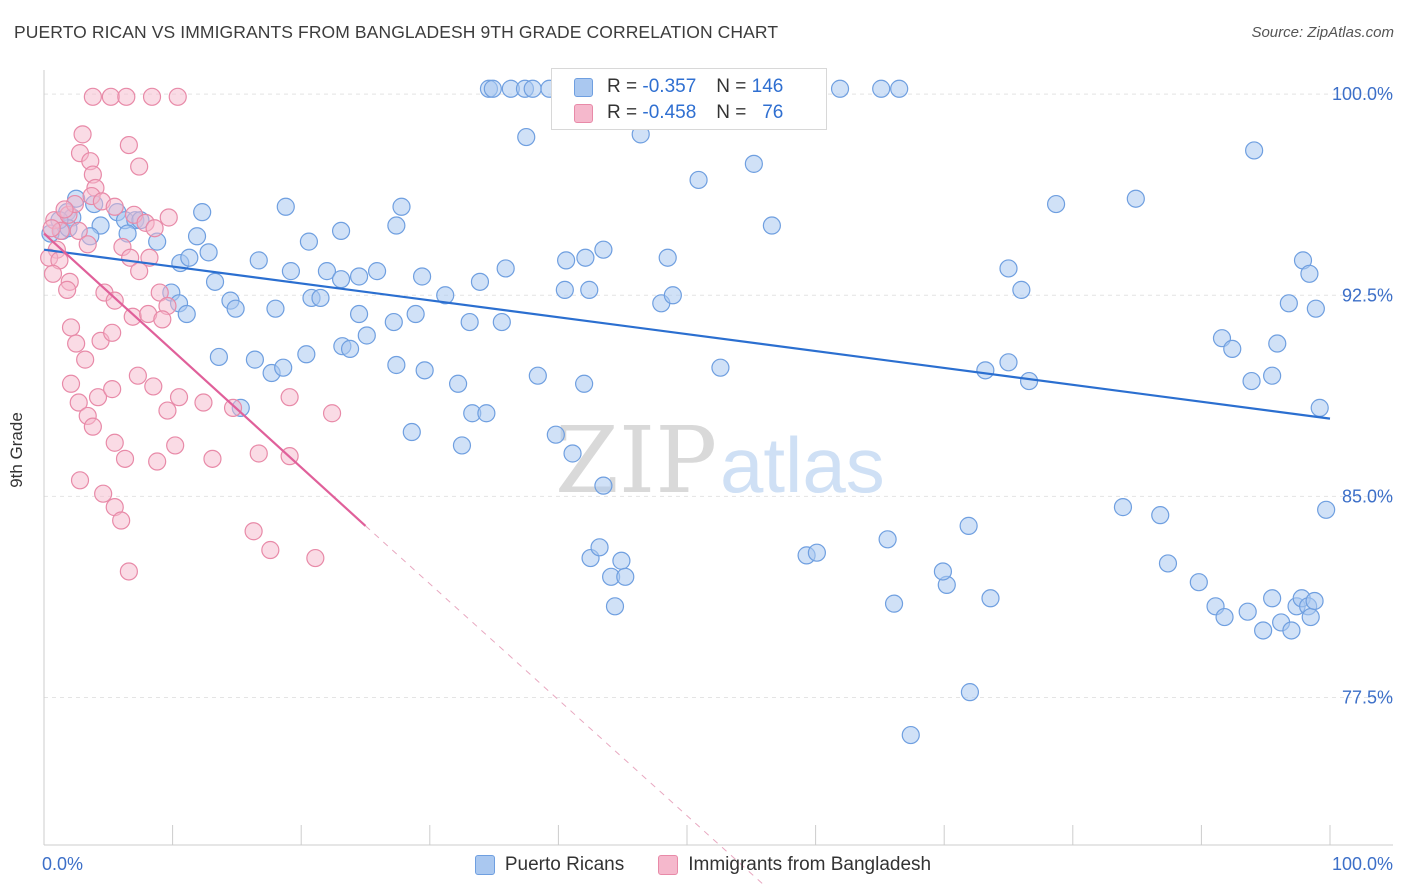 This screenshot has height=892, width=1406. I want to click on legend-n-value: 76, so click(773, 112).